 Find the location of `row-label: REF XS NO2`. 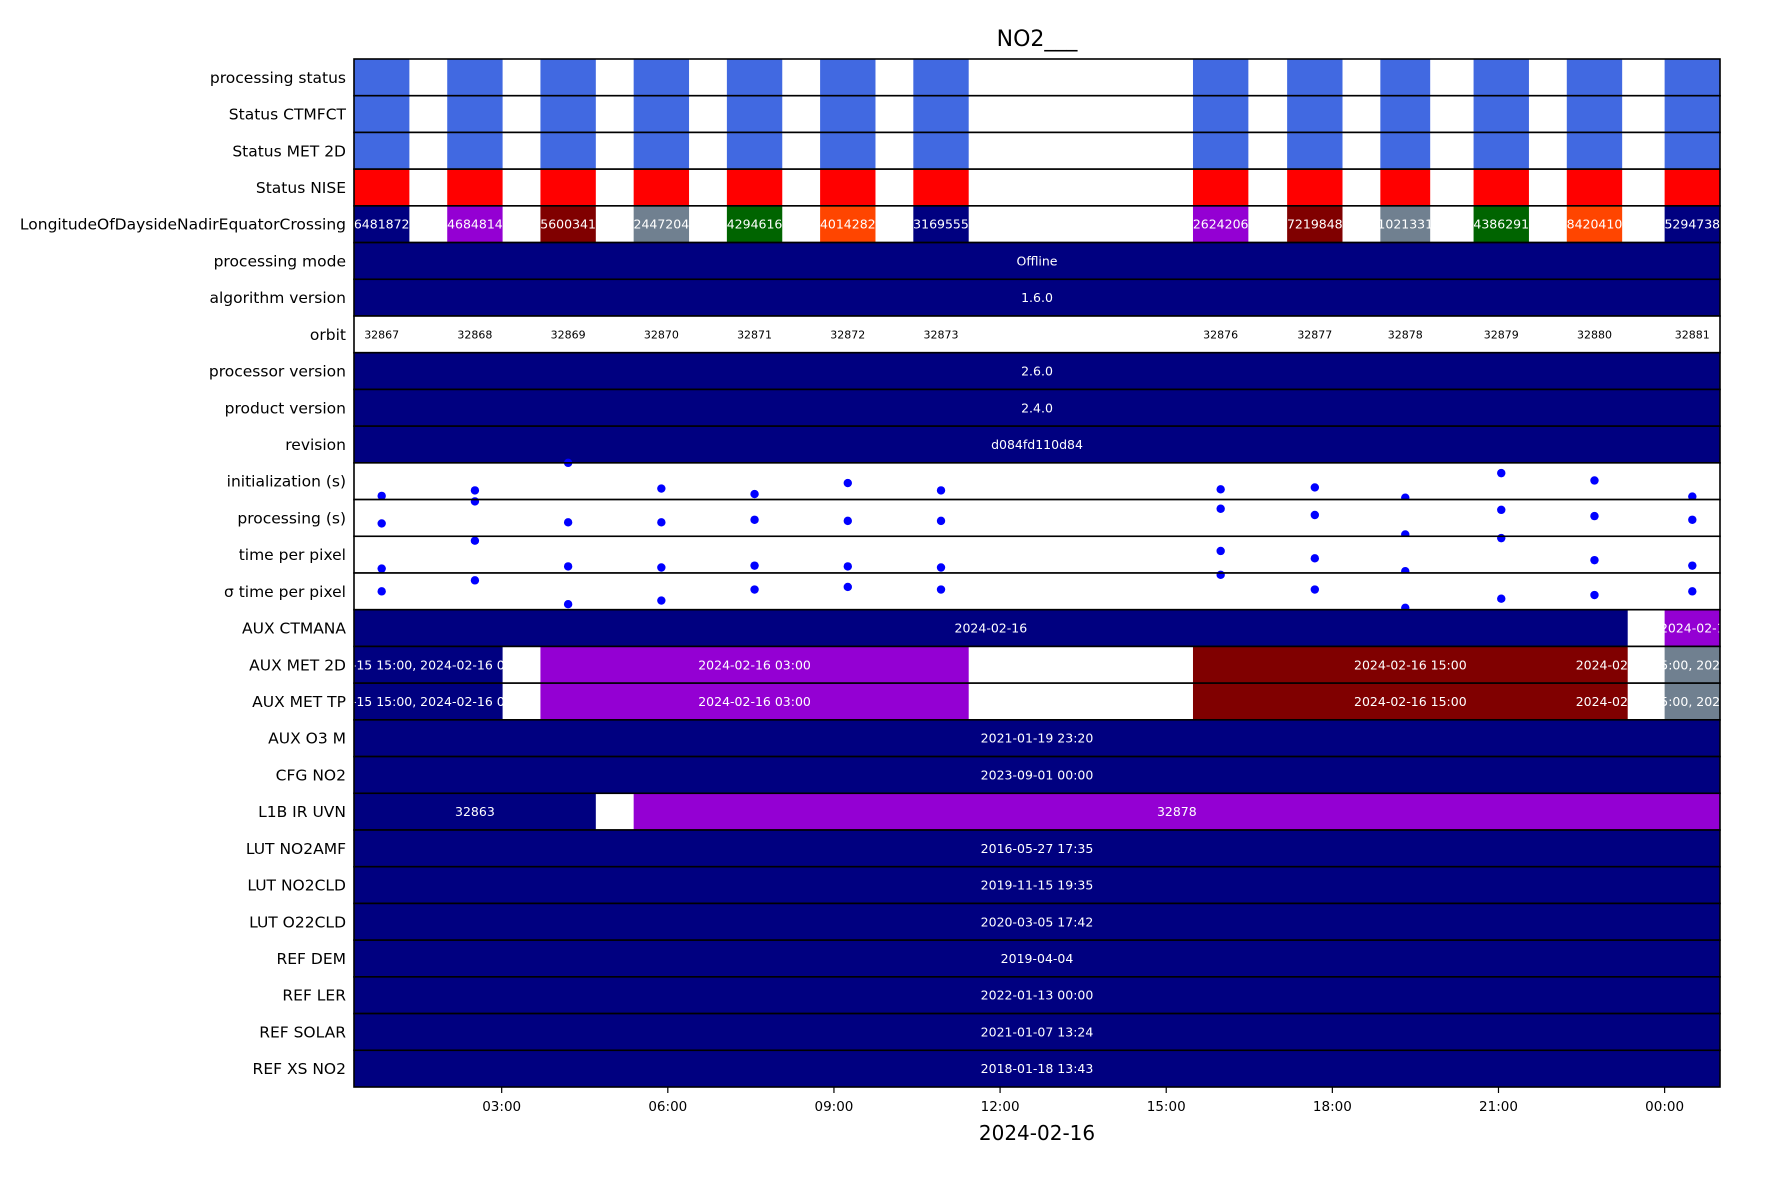

row-label: REF XS NO2 is located at coordinates (299, 1069).